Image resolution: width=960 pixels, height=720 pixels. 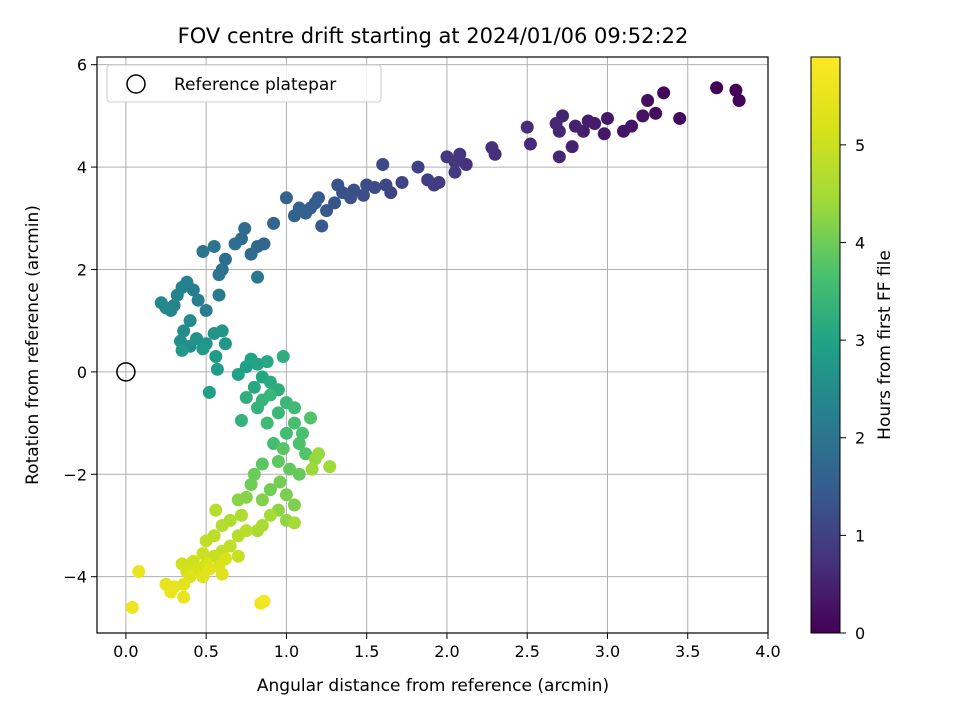 I want to click on legend-box, so click(x=244, y=83).